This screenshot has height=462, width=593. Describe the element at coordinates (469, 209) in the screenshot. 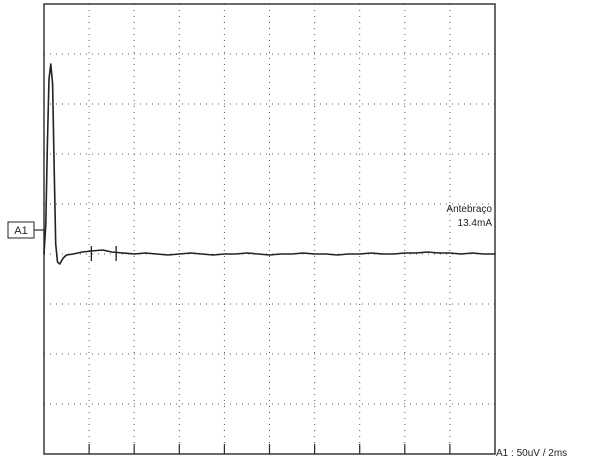

I see `annotation-title: Antebraço` at that location.